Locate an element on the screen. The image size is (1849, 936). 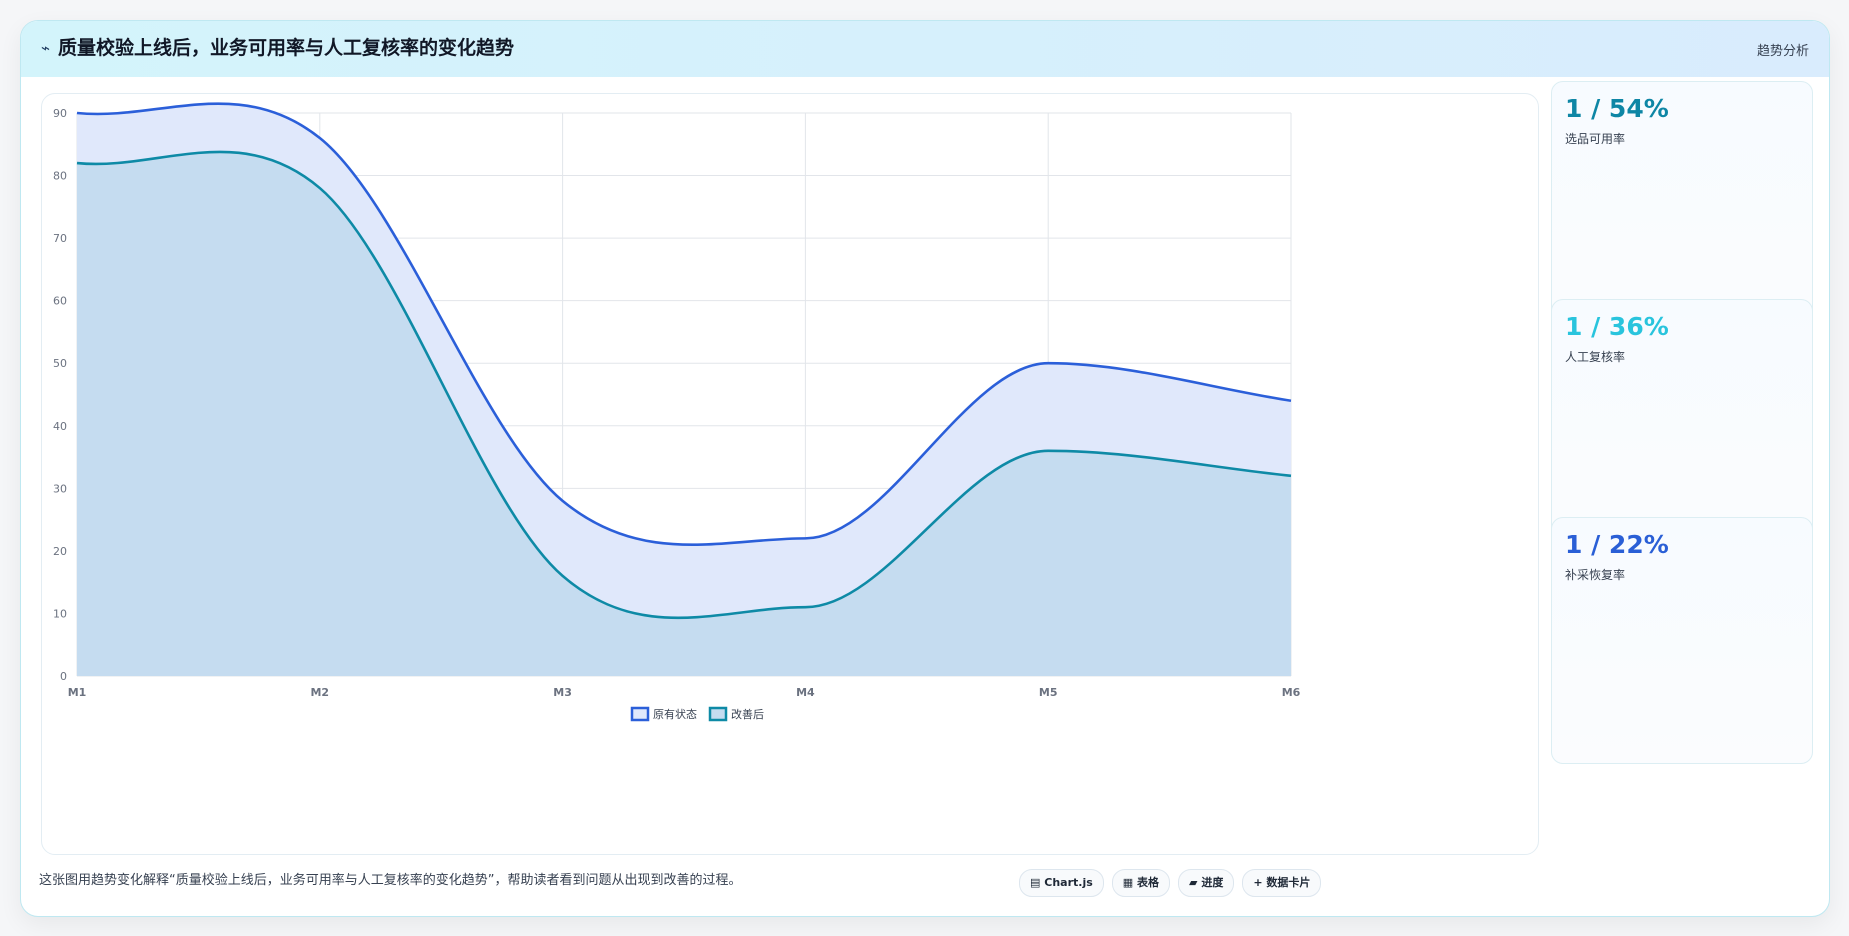
pill-table: ▦ 表格 is located at coordinates (1141, 883).